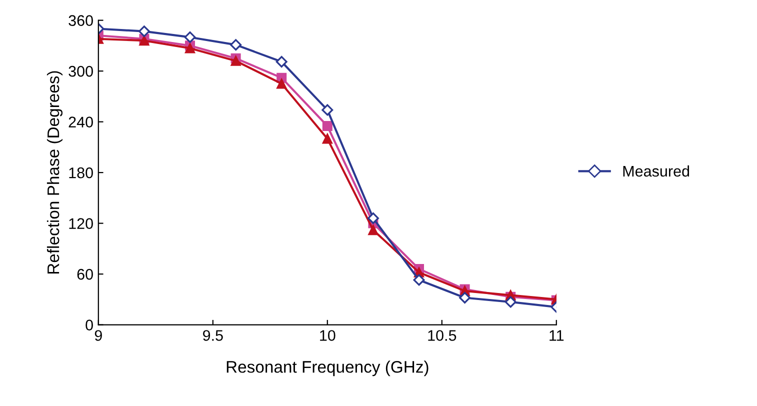 This screenshot has width=757, height=406. What do you see at coordinates (80, 71) in the screenshot?
I see `y-tick-label: 300` at bounding box center [80, 71].